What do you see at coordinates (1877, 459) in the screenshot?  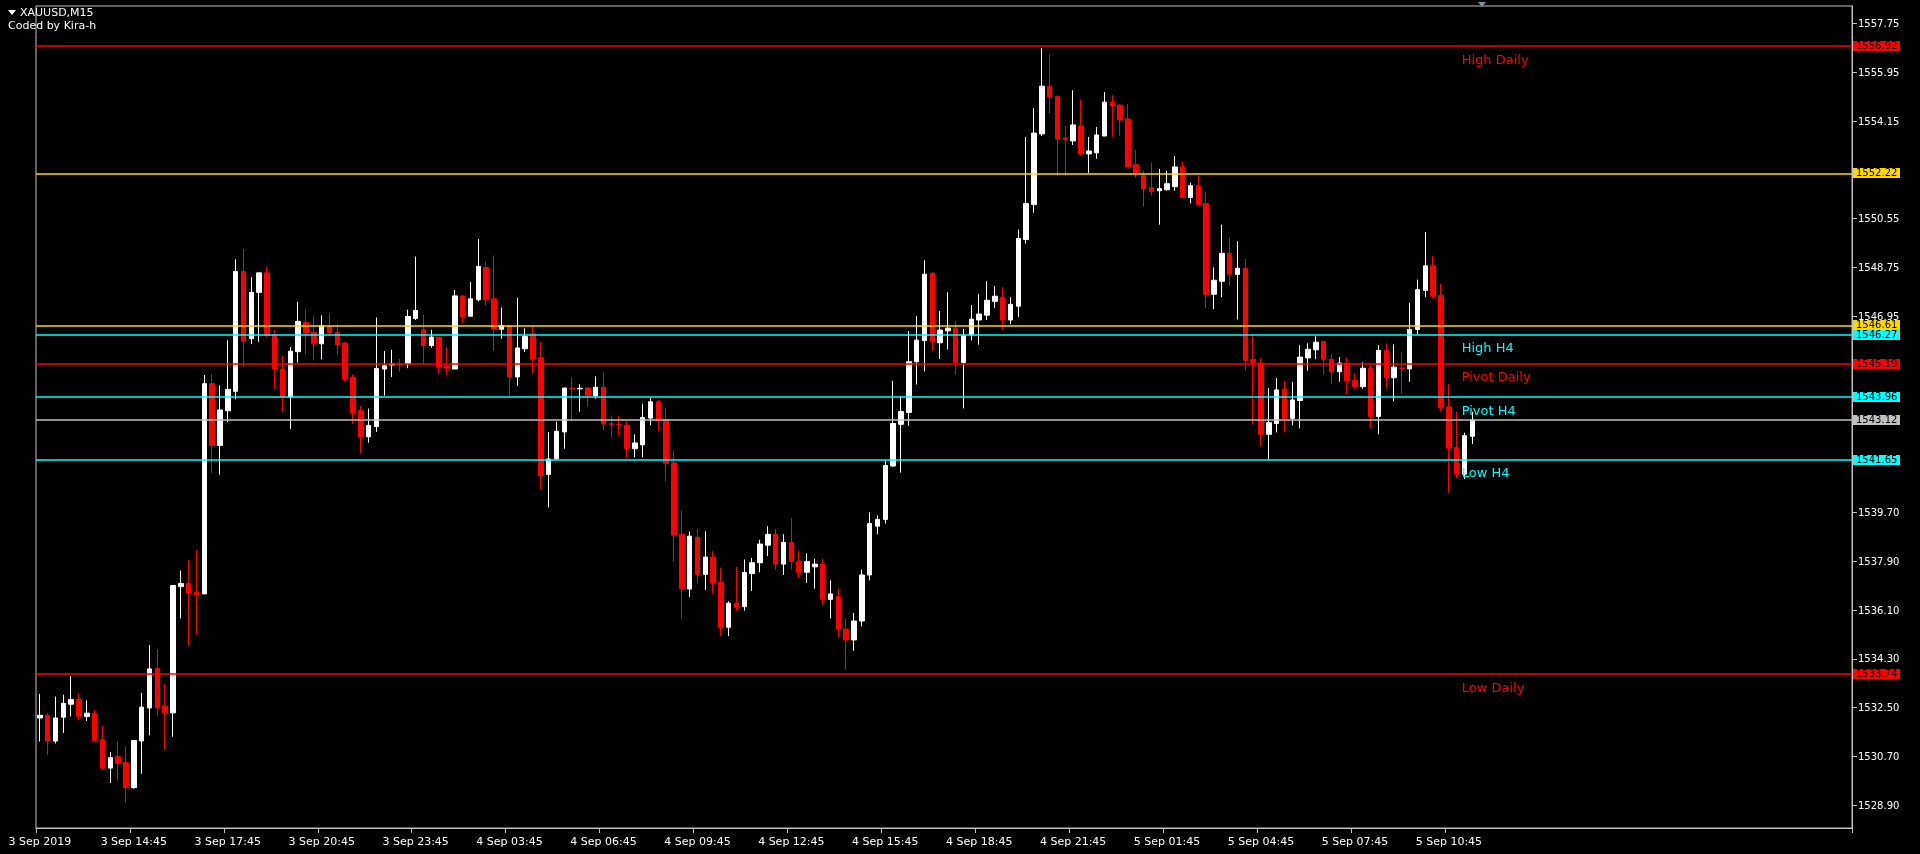 I see `text: 1541.65` at bounding box center [1877, 459].